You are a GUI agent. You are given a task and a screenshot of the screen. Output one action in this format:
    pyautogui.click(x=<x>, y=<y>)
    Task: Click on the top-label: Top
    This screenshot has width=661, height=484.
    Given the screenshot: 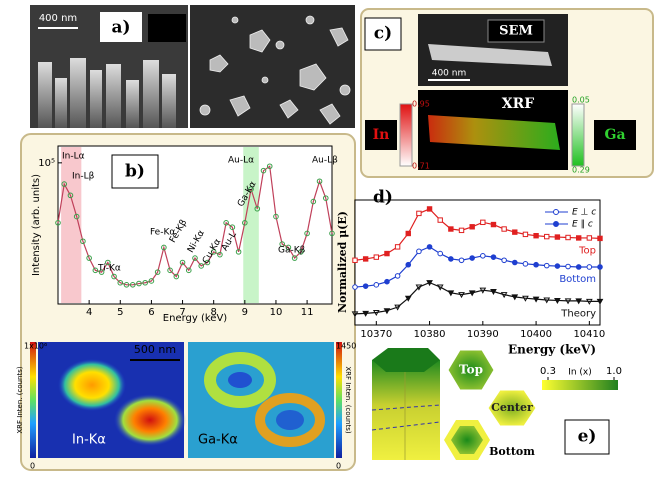 What is the action you would take?
    pyautogui.click(x=471, y=370)
    